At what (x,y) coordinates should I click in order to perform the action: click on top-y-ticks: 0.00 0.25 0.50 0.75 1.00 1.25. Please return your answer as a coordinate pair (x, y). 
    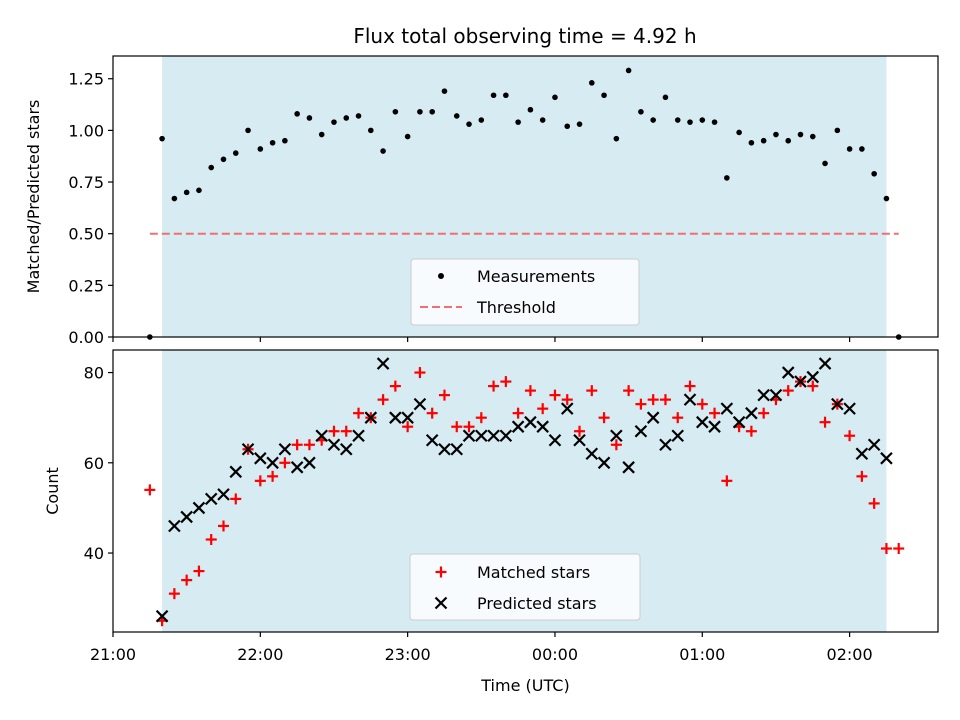
    Looking at the image, I should click on (90, 208).